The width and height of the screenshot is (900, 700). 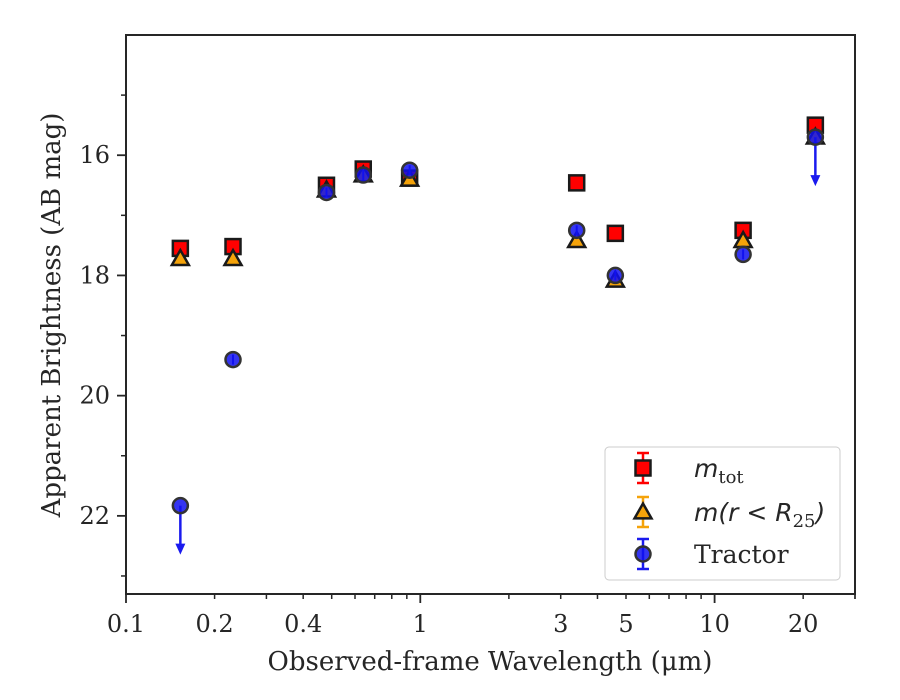 What do you see at coordinates (560, 624) in the screenshot?
I see `x-tick-label: 3` at bounding box center [560, 624].